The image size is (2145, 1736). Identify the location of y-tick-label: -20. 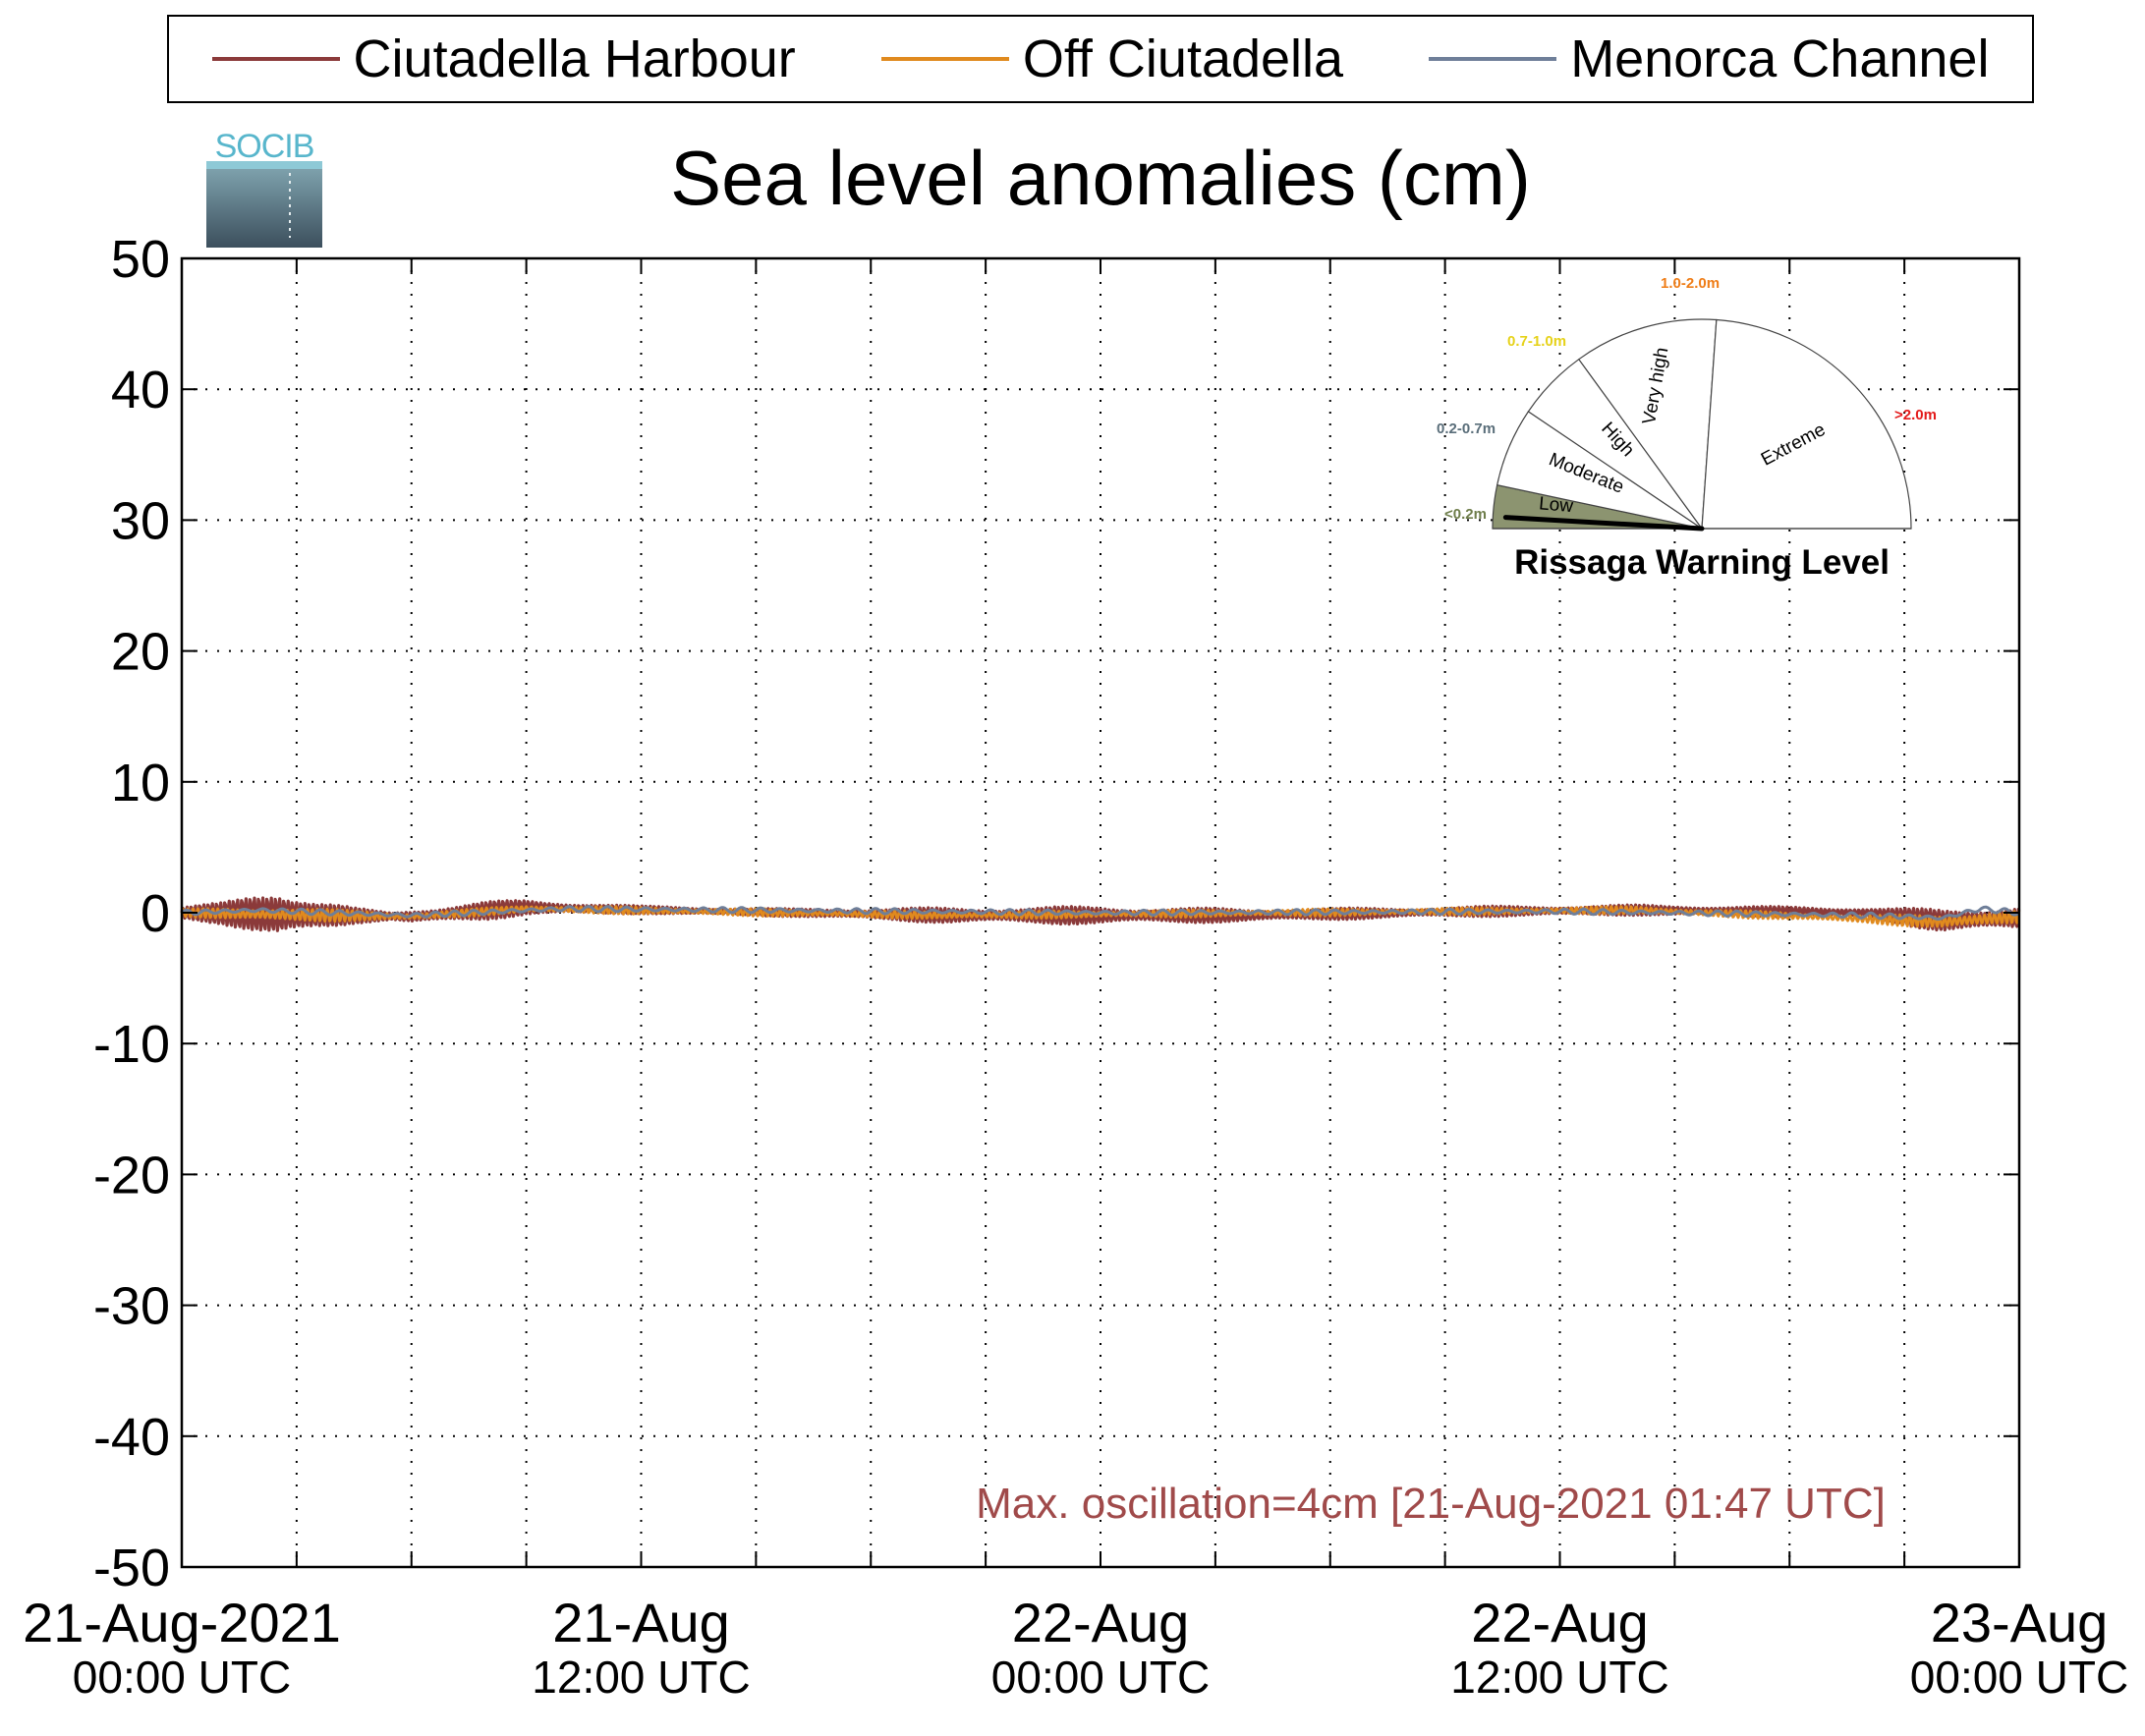
(131, 1175).